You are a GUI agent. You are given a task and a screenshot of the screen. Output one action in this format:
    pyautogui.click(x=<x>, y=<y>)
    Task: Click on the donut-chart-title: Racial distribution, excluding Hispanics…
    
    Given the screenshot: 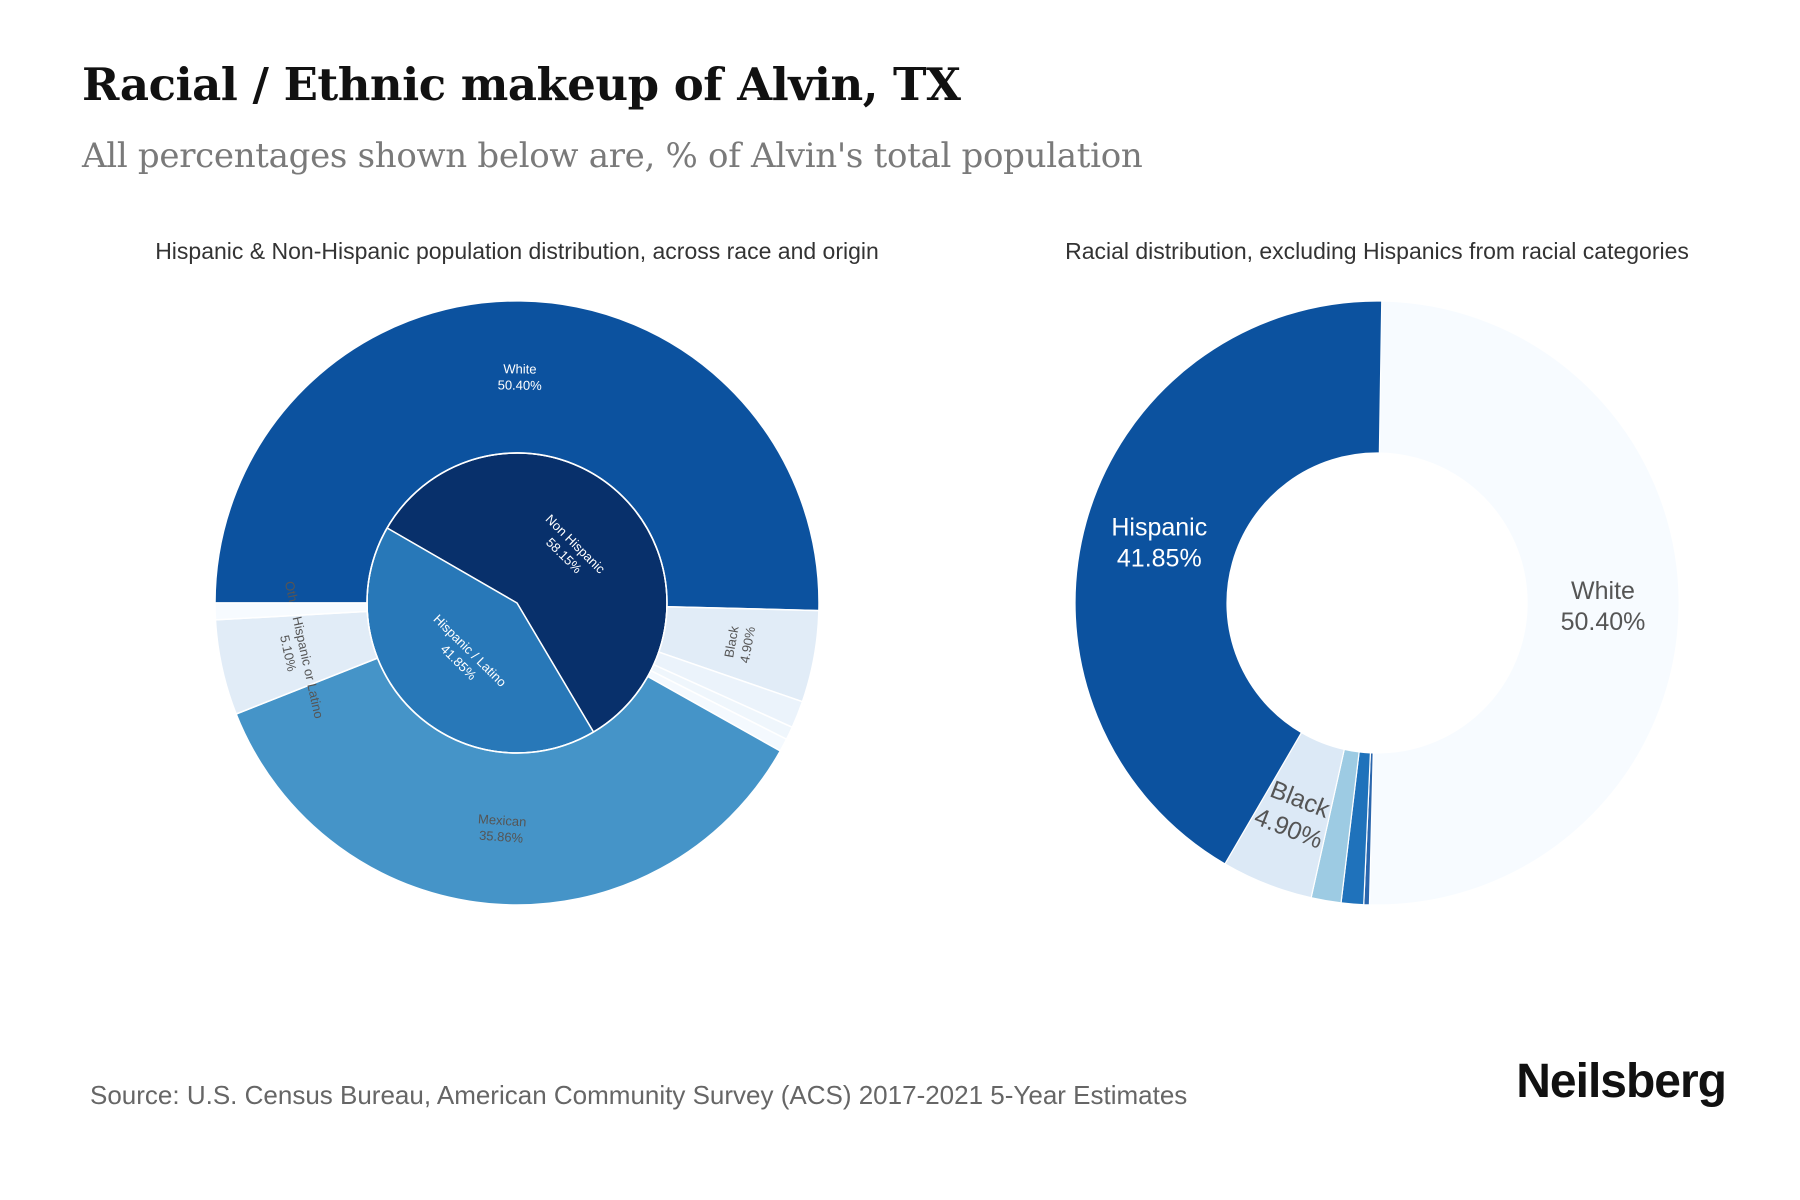 What is the action you would take?
    pyautogui.click(x=1377, y=251)
    